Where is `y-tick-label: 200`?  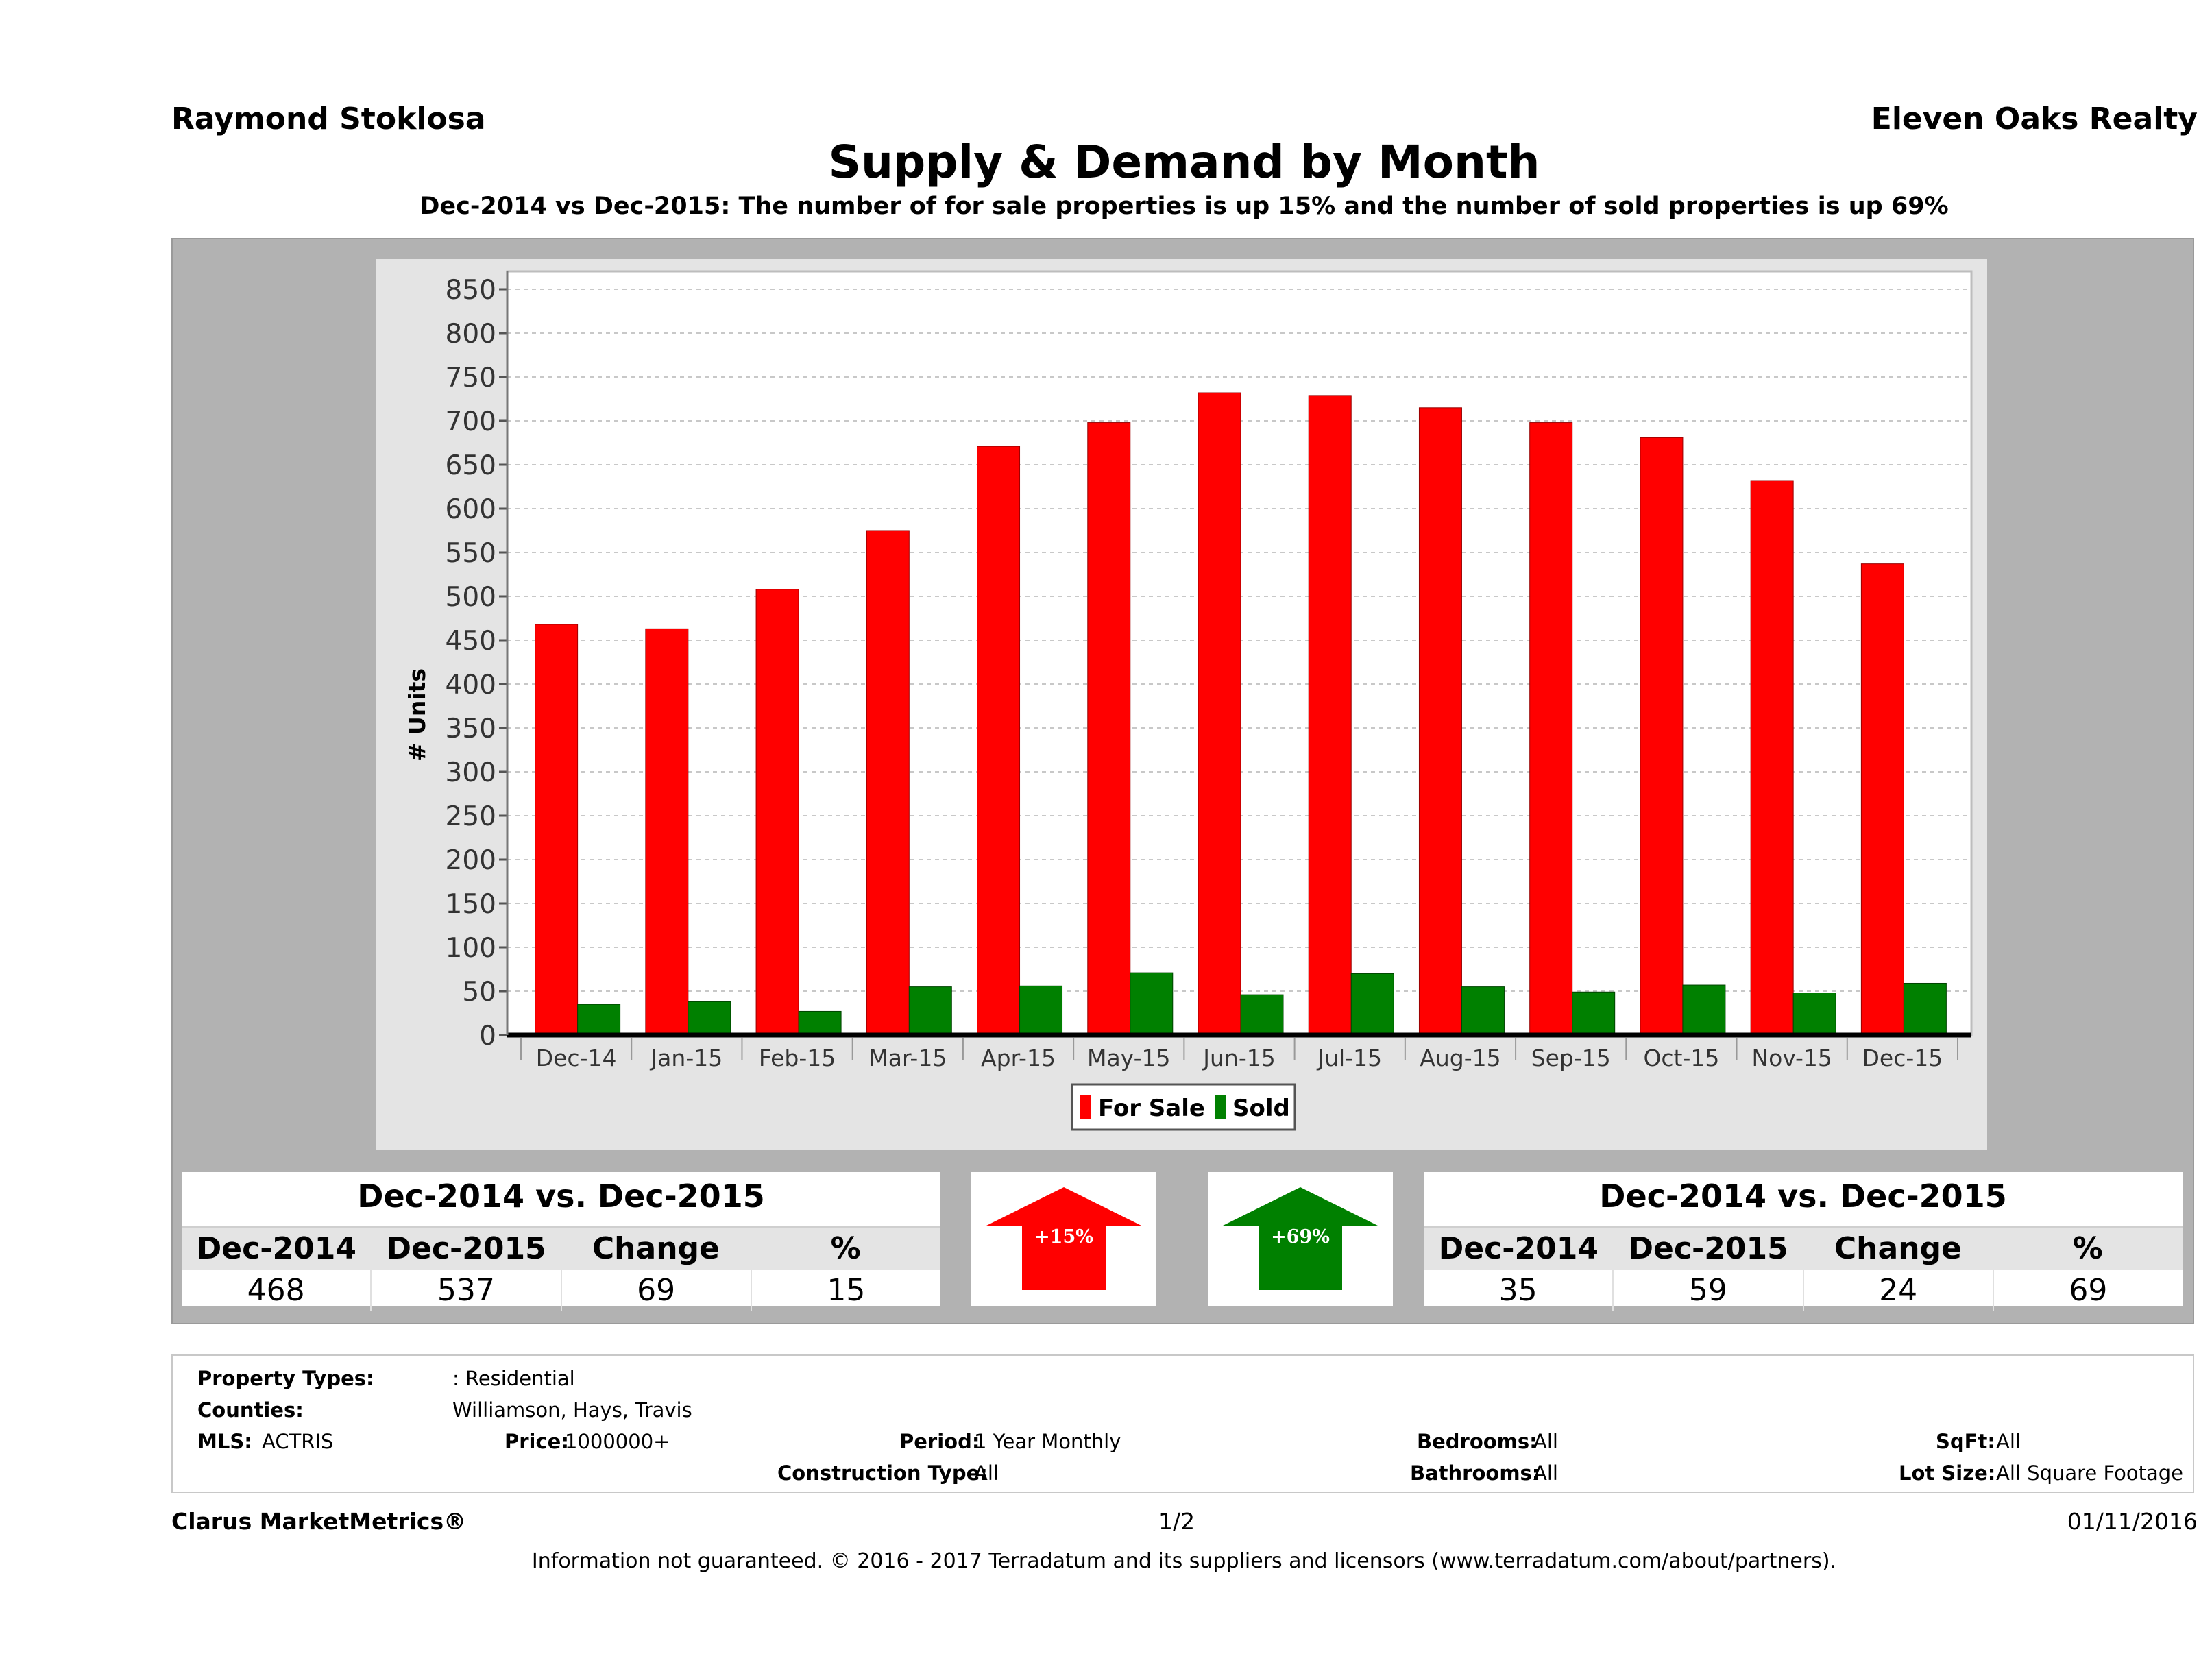
y-tick-label: 200 is located at coordinates (471, 860).